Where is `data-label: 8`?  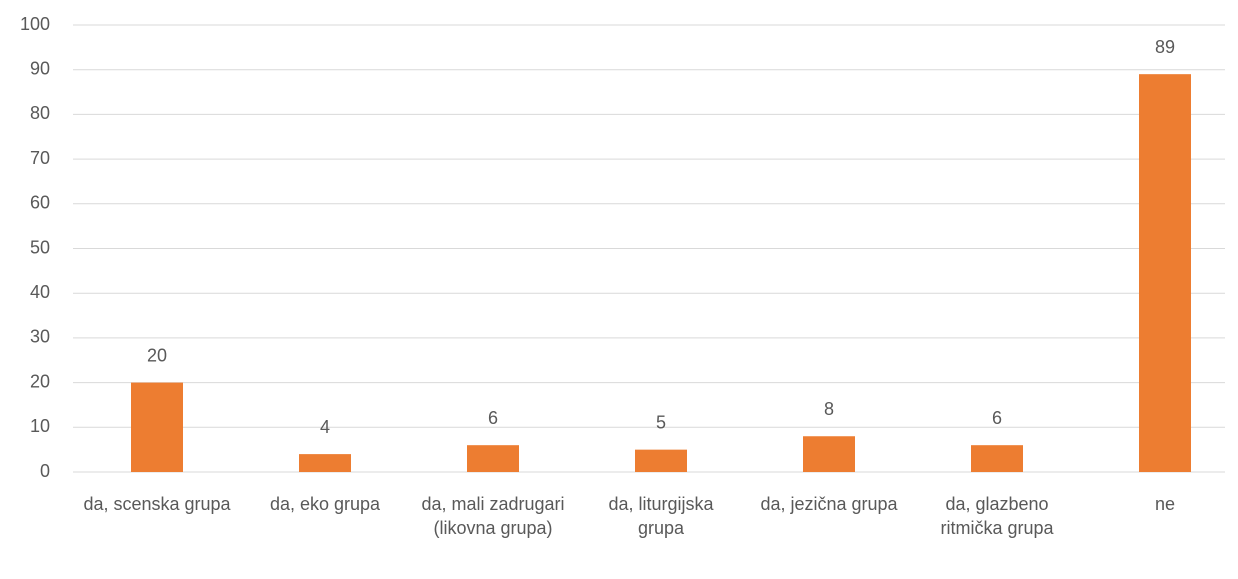 data-label: 8 is located at coordinates (829, 409).